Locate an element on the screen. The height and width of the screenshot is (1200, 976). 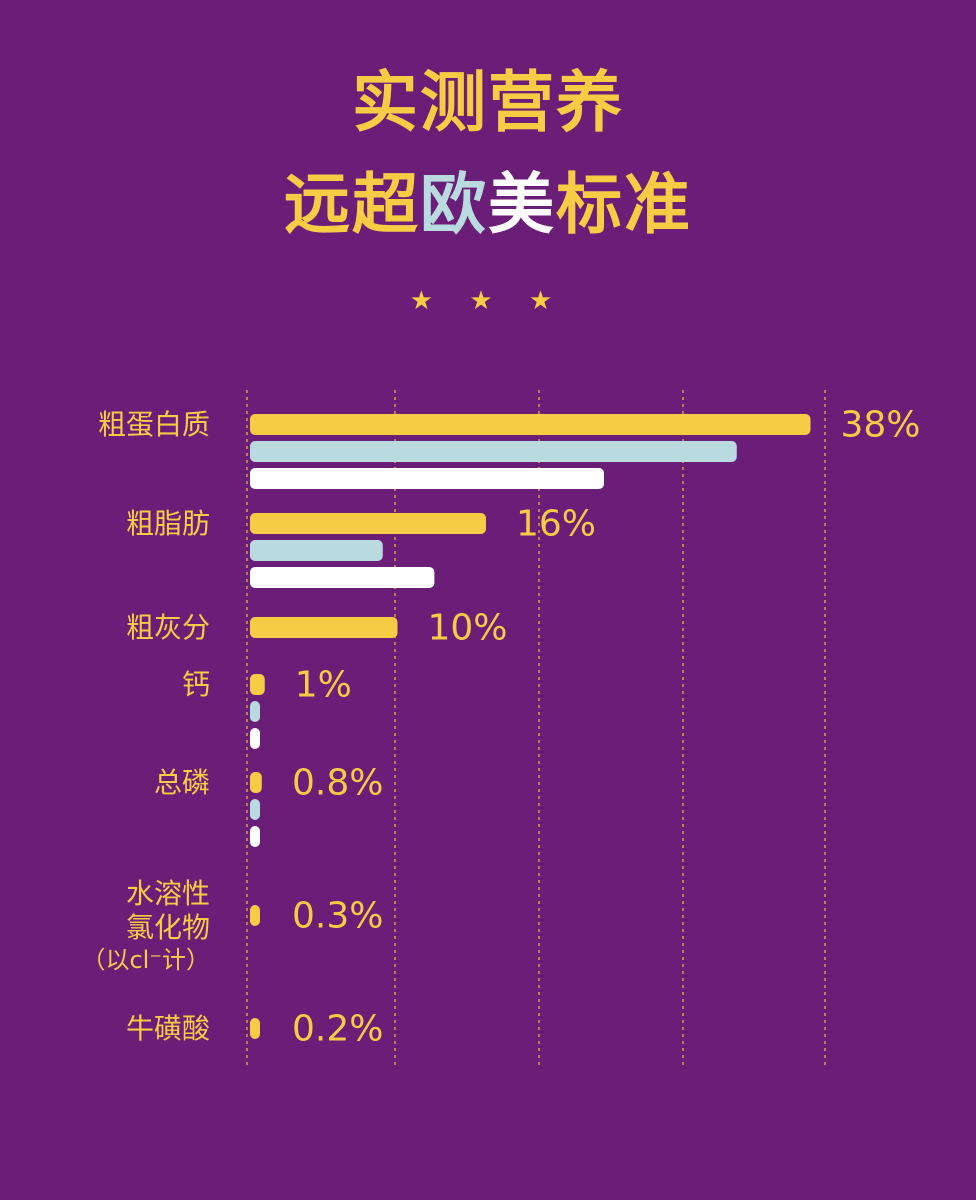
category-label-6-line-0: 牛磺酸 is located at coordinates (167, 1028).